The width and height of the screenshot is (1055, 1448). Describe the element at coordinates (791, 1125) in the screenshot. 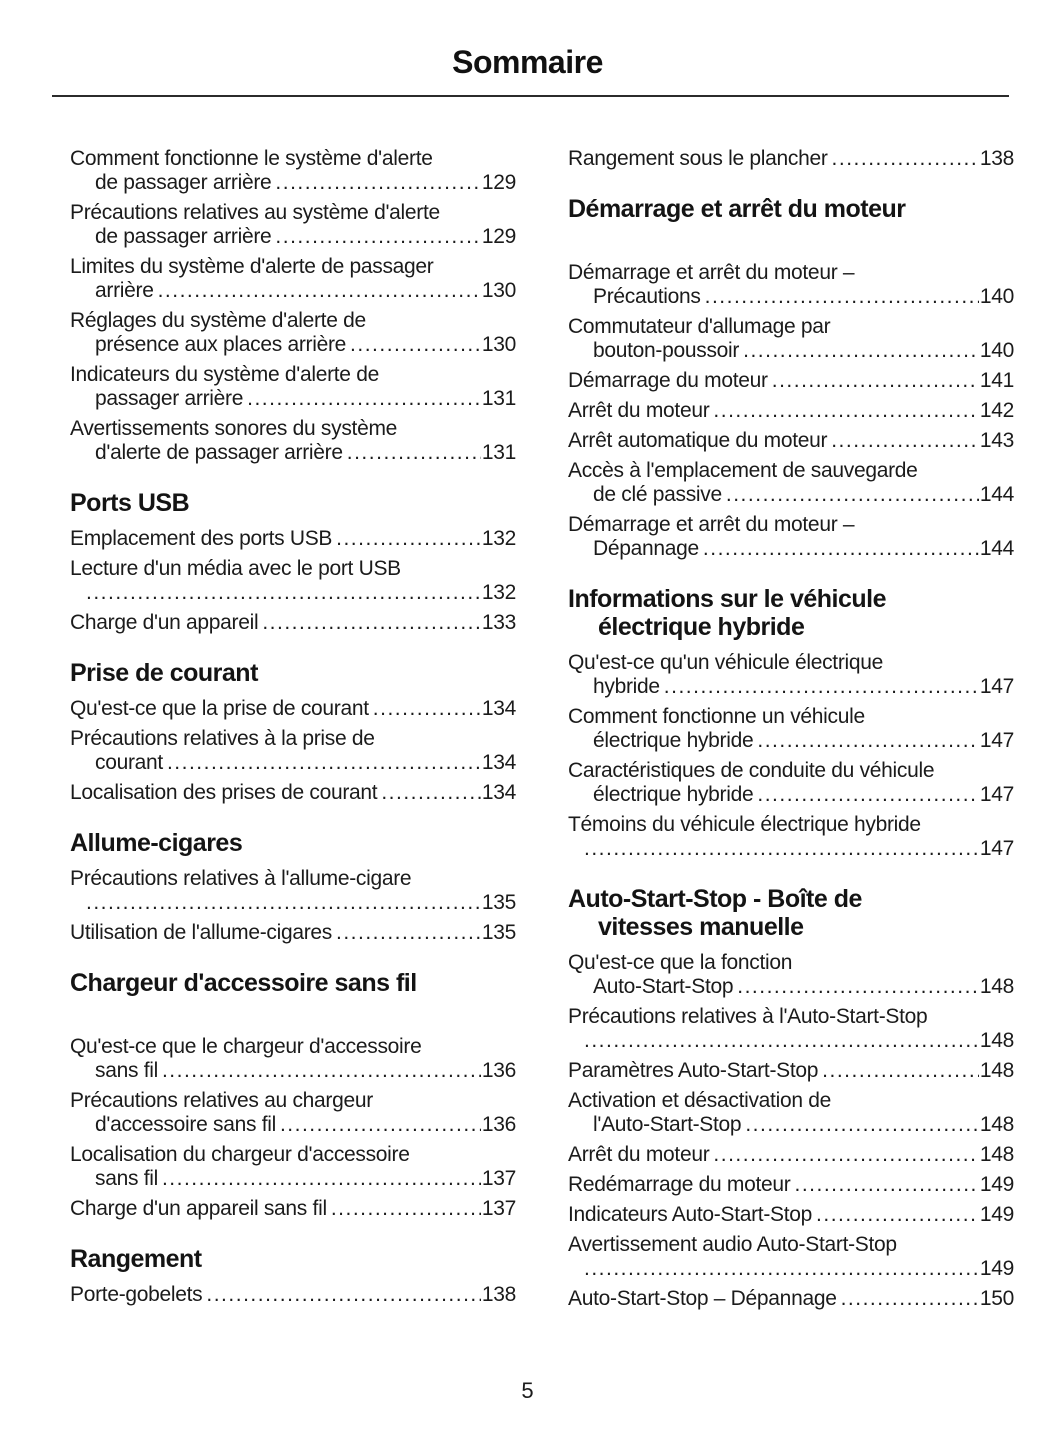

I see `toc-entry-line: l'Auto-Start-Stop 148` at that location.